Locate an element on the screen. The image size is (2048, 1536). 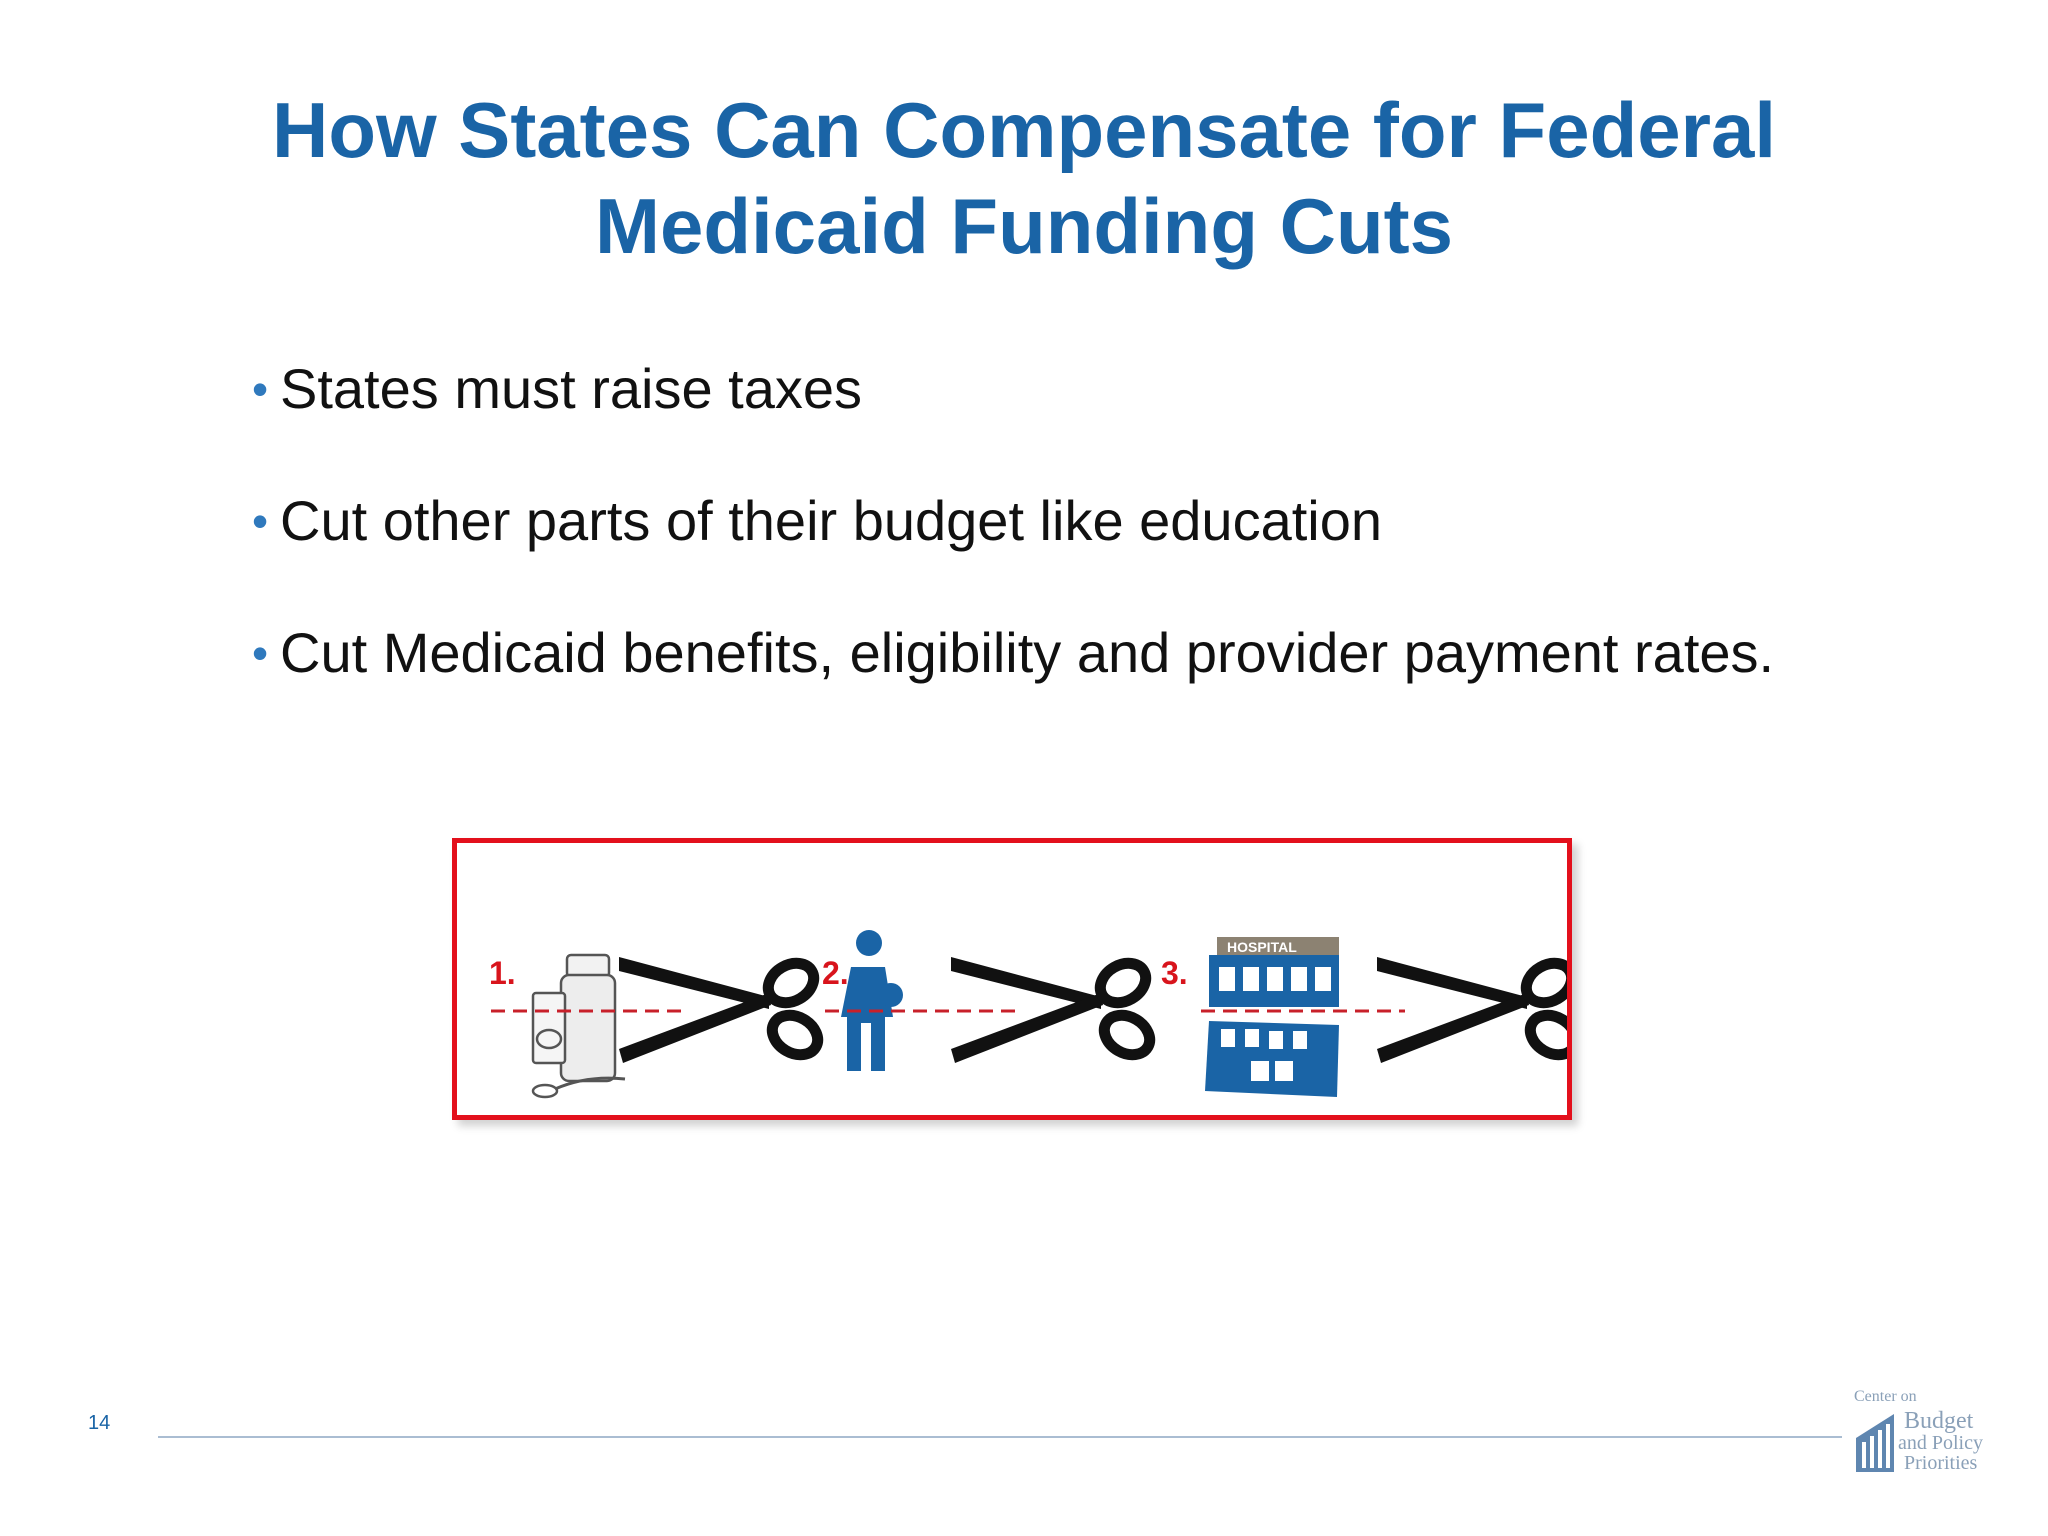
footer-divider is located at coordinates (1000, 1437).